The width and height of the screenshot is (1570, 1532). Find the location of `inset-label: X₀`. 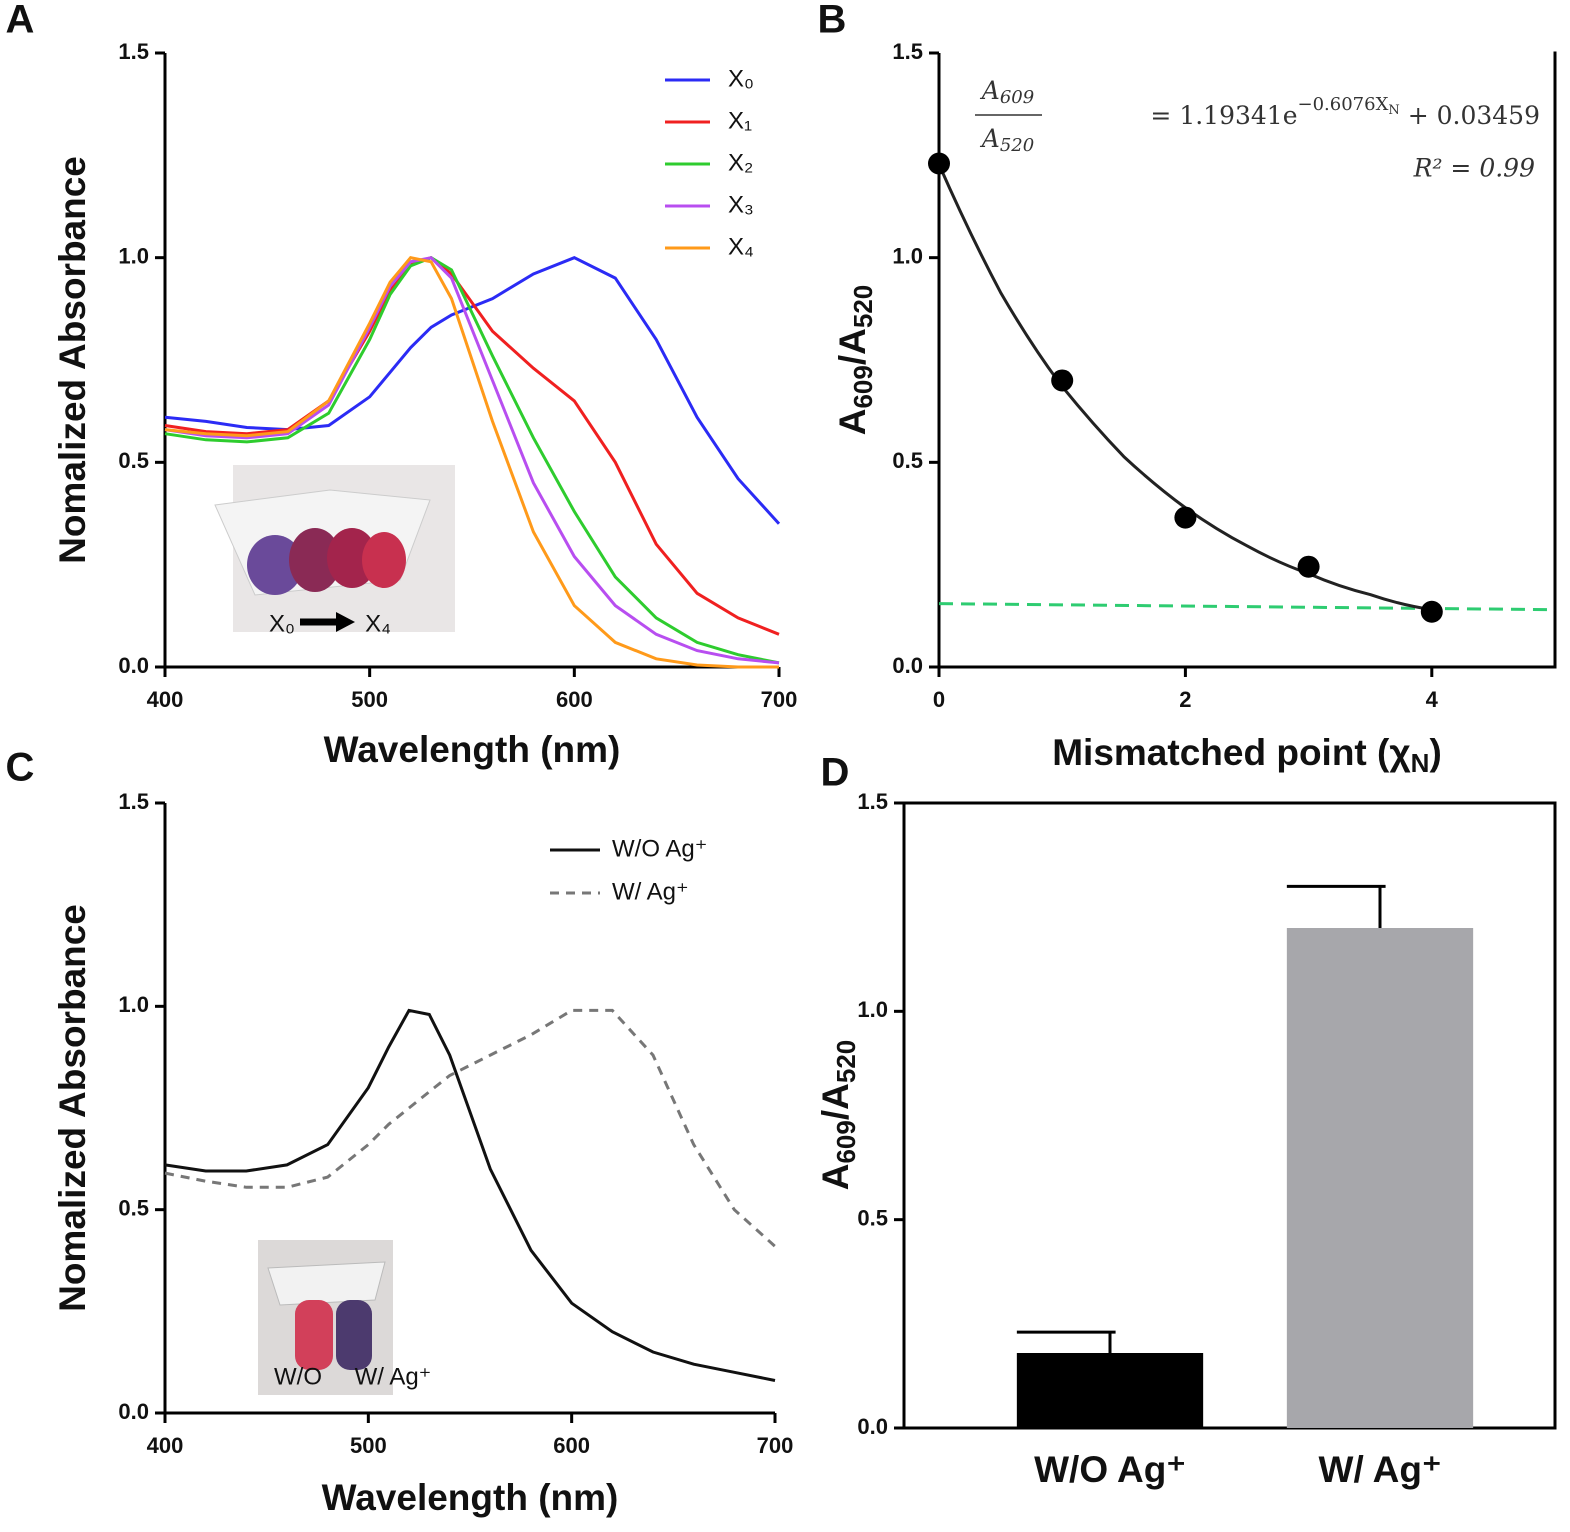

inset-label: X₀ is located at coordinates (282, 623).